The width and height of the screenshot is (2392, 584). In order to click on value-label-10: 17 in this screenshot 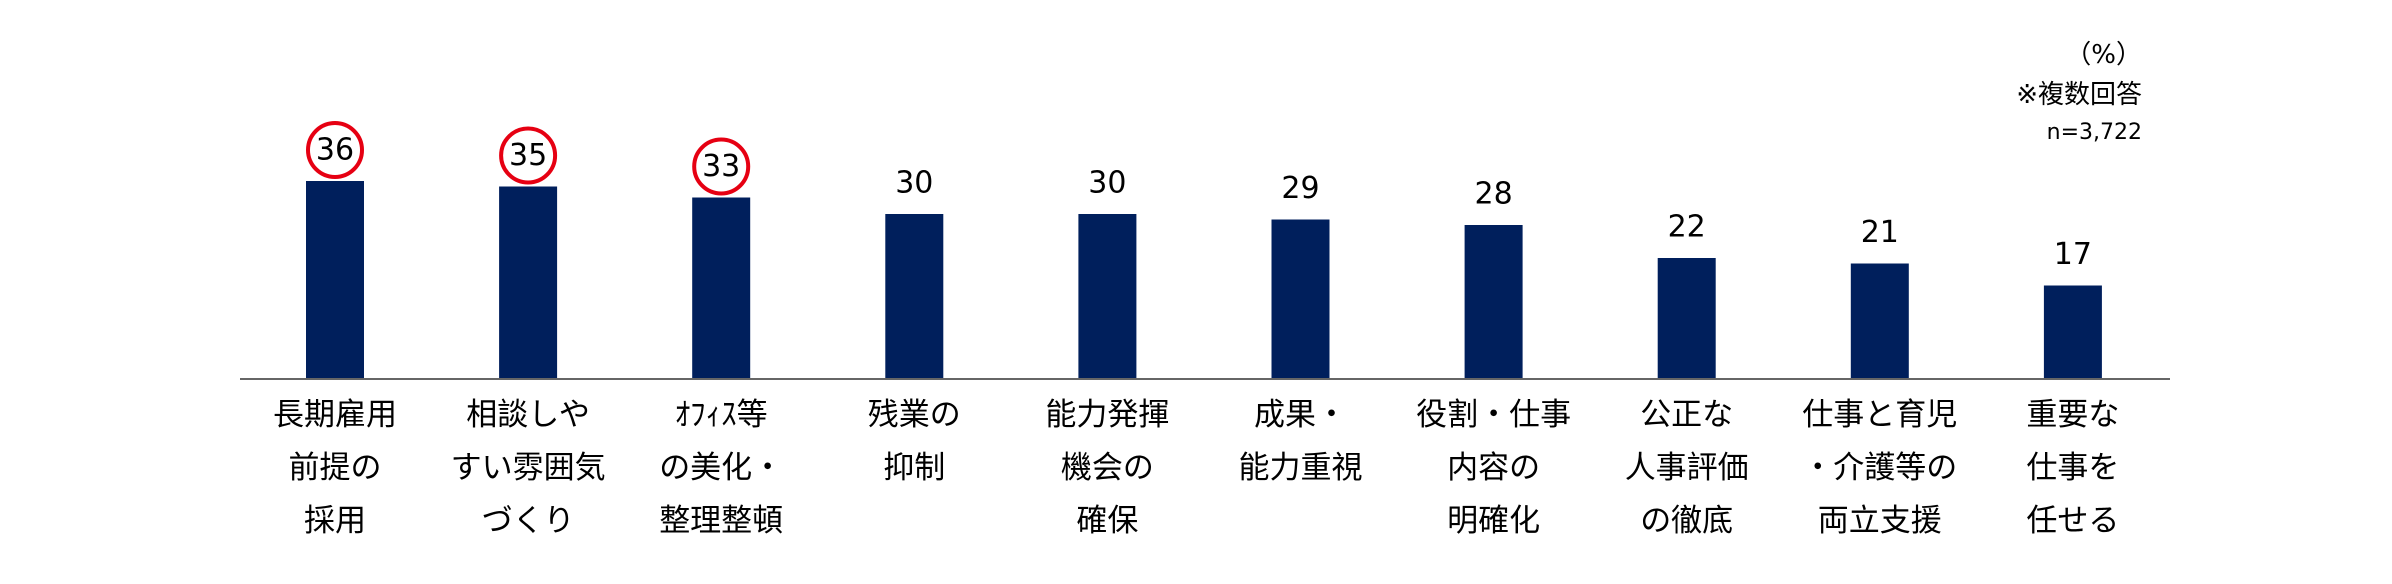, I will do `click(2073, 254)`.